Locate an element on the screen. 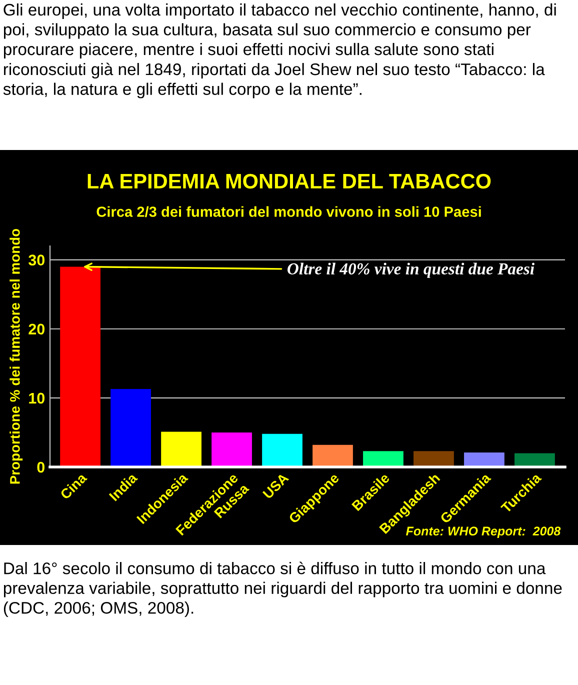  x-tick-label: Cina is located at coordinates (73, 486).